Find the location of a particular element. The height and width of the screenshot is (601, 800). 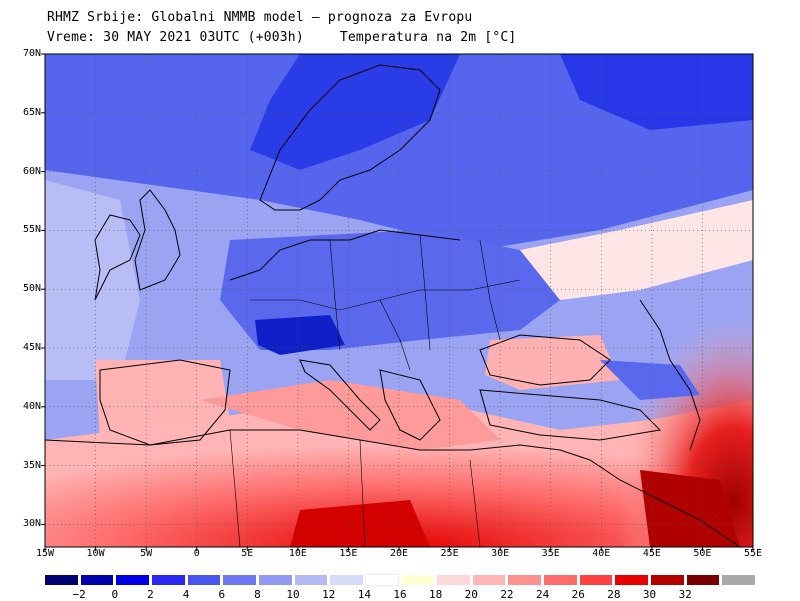

colorbar-label: 32 is located at coordinates (685, 594).